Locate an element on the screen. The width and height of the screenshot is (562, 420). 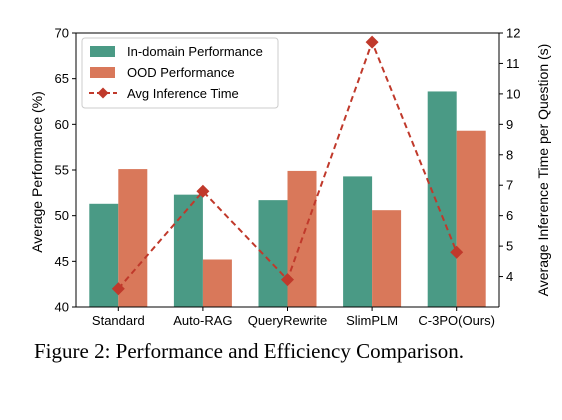
left-tick-label-60: 60 is located at coordinates (62, 124).